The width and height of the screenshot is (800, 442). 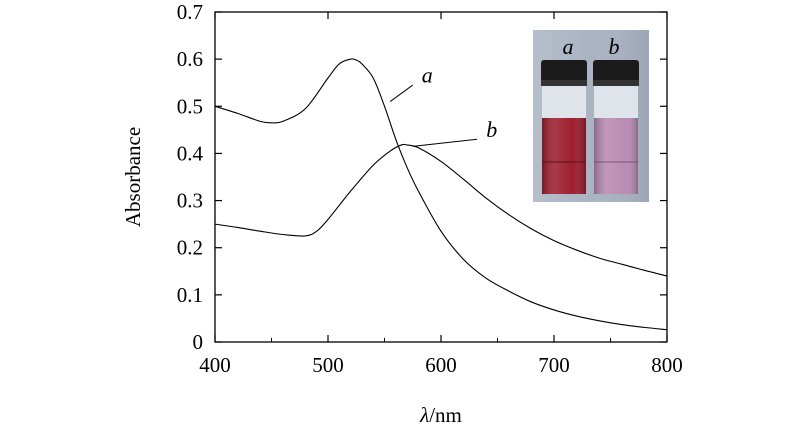 I want to click on curve-label-a: a, so click(x=427, y=75).